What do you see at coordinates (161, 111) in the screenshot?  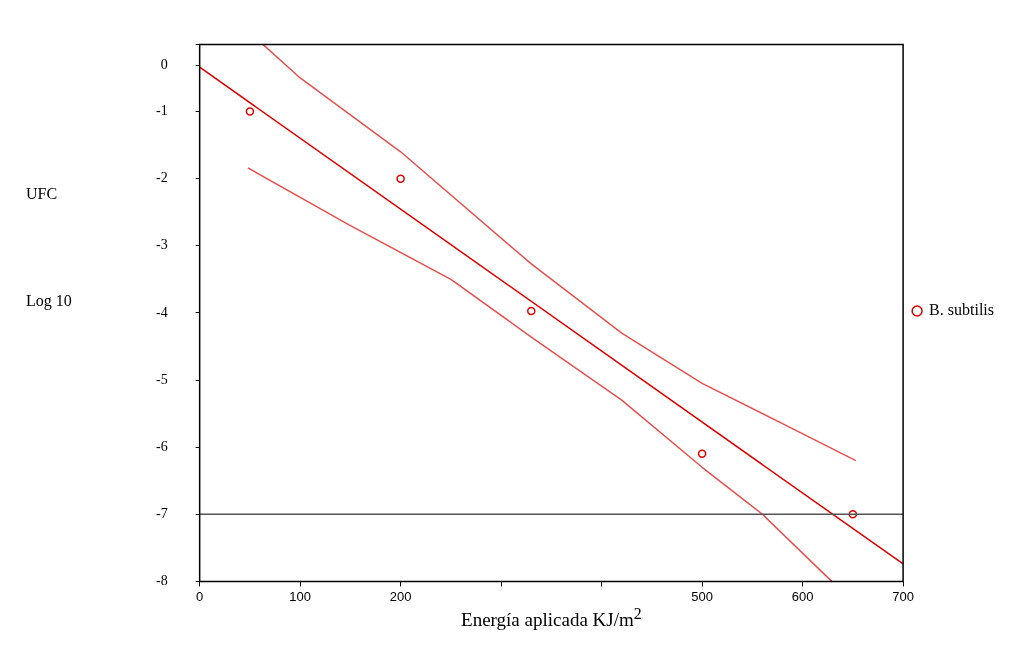 I see `y-tick-label: -1` at bounding box center [161, 111].